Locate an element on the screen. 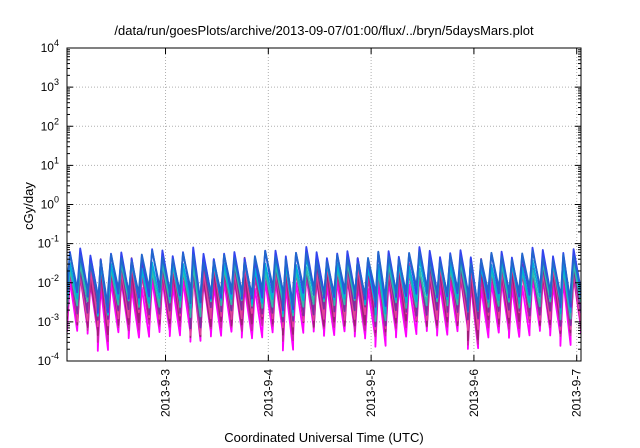 The width and height of the screenshot is (640, 448). x-tick-label: 2013-9-5 is located at coordinates (371, 393).